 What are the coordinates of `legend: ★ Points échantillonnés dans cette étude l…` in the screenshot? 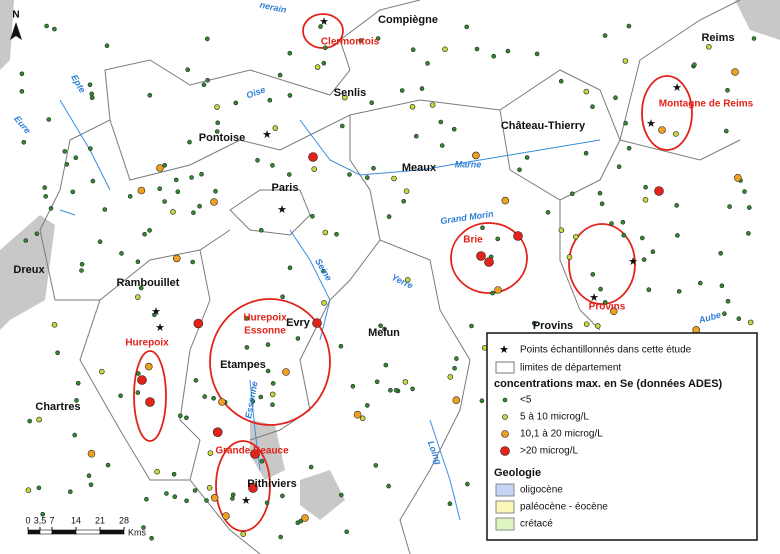 It's located at (622, 436).